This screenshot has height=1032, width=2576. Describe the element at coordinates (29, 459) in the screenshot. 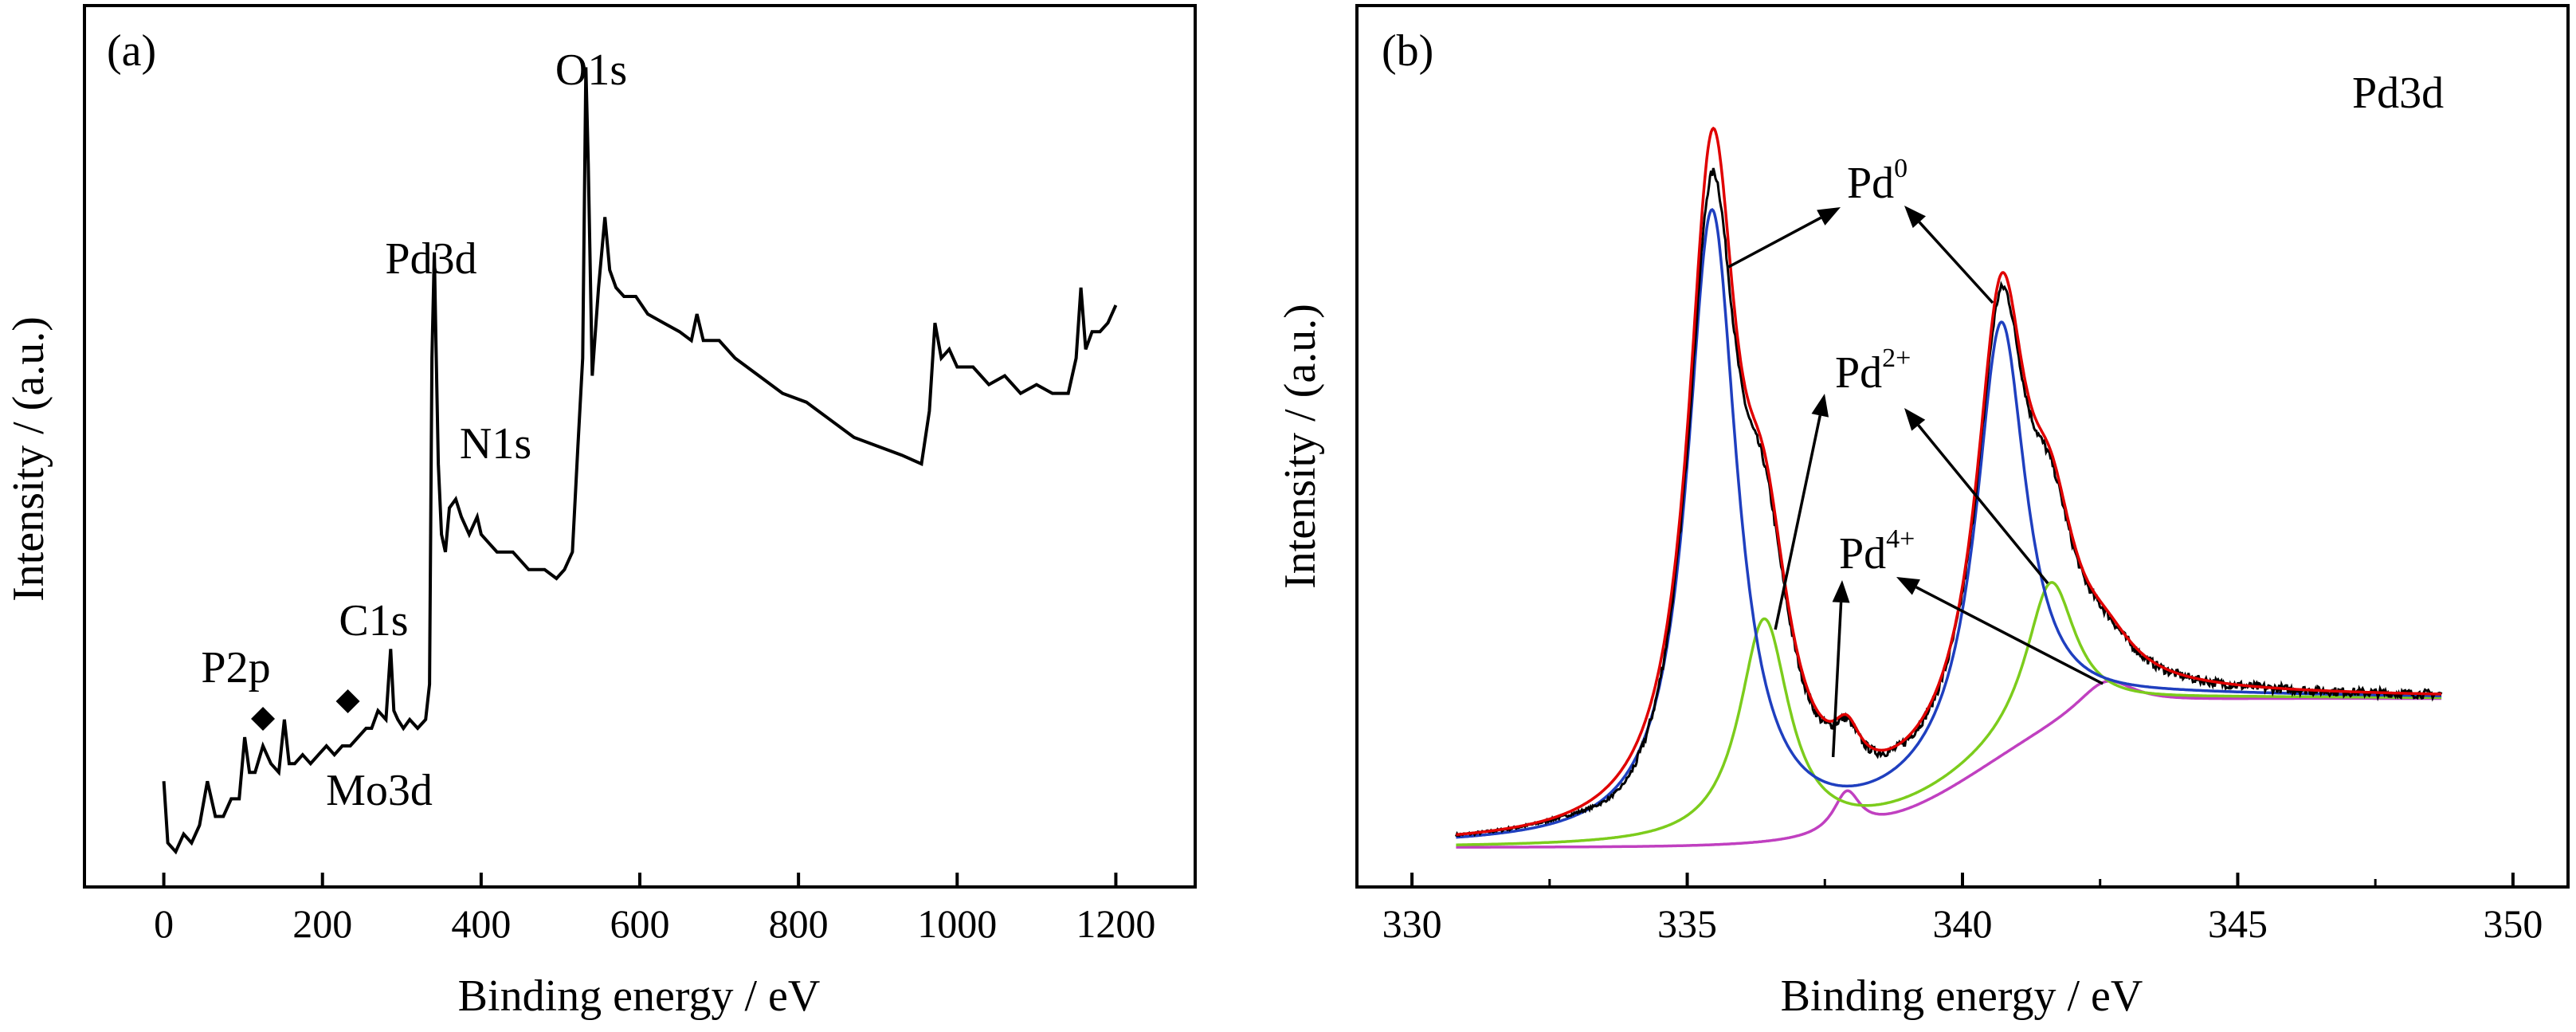

I see `panel-a-y-axis-title: Intensity / (a.u.)` at that location.